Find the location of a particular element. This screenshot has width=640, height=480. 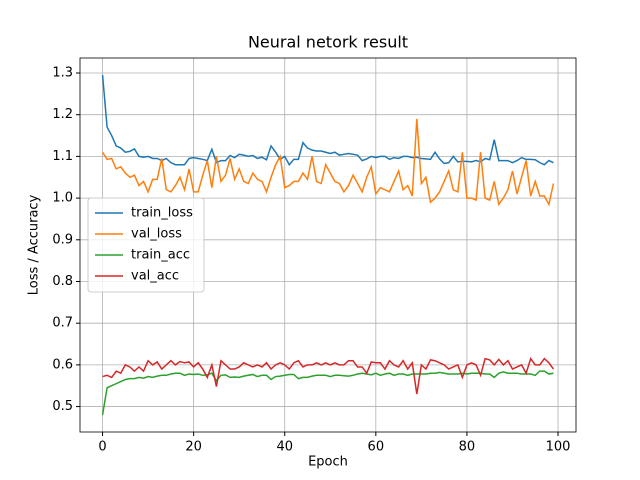

x-tick-label: 60 is located at coordinates (376, 447).